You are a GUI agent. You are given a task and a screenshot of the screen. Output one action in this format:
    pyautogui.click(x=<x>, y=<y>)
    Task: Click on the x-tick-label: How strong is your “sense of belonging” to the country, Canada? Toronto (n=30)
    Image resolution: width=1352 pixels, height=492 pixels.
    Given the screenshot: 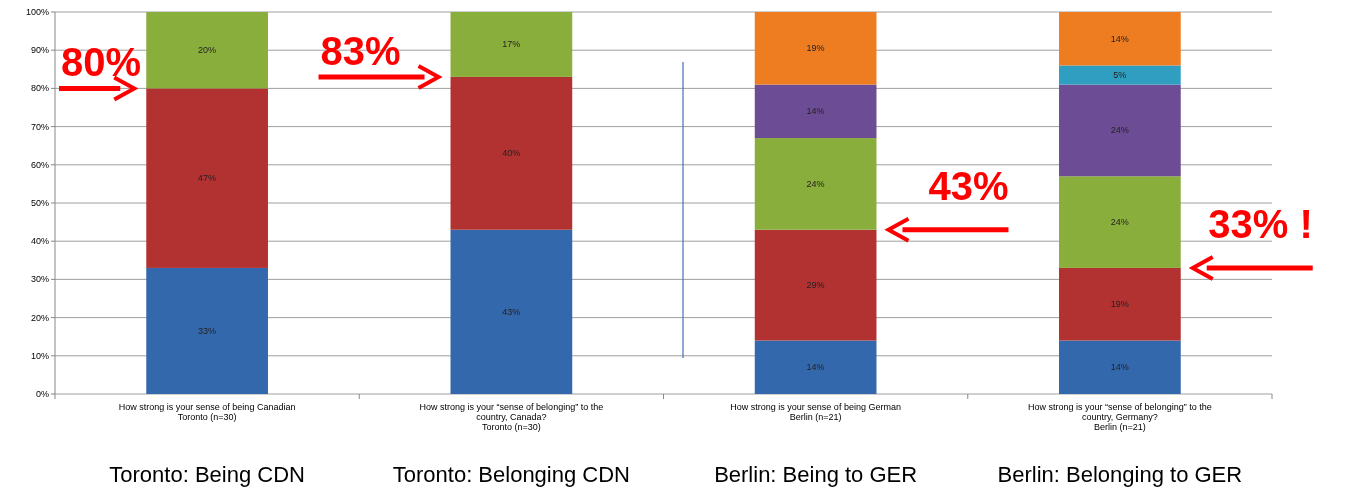 What is the action you would take?
    pyautogui.click(x=511, y=417)
    